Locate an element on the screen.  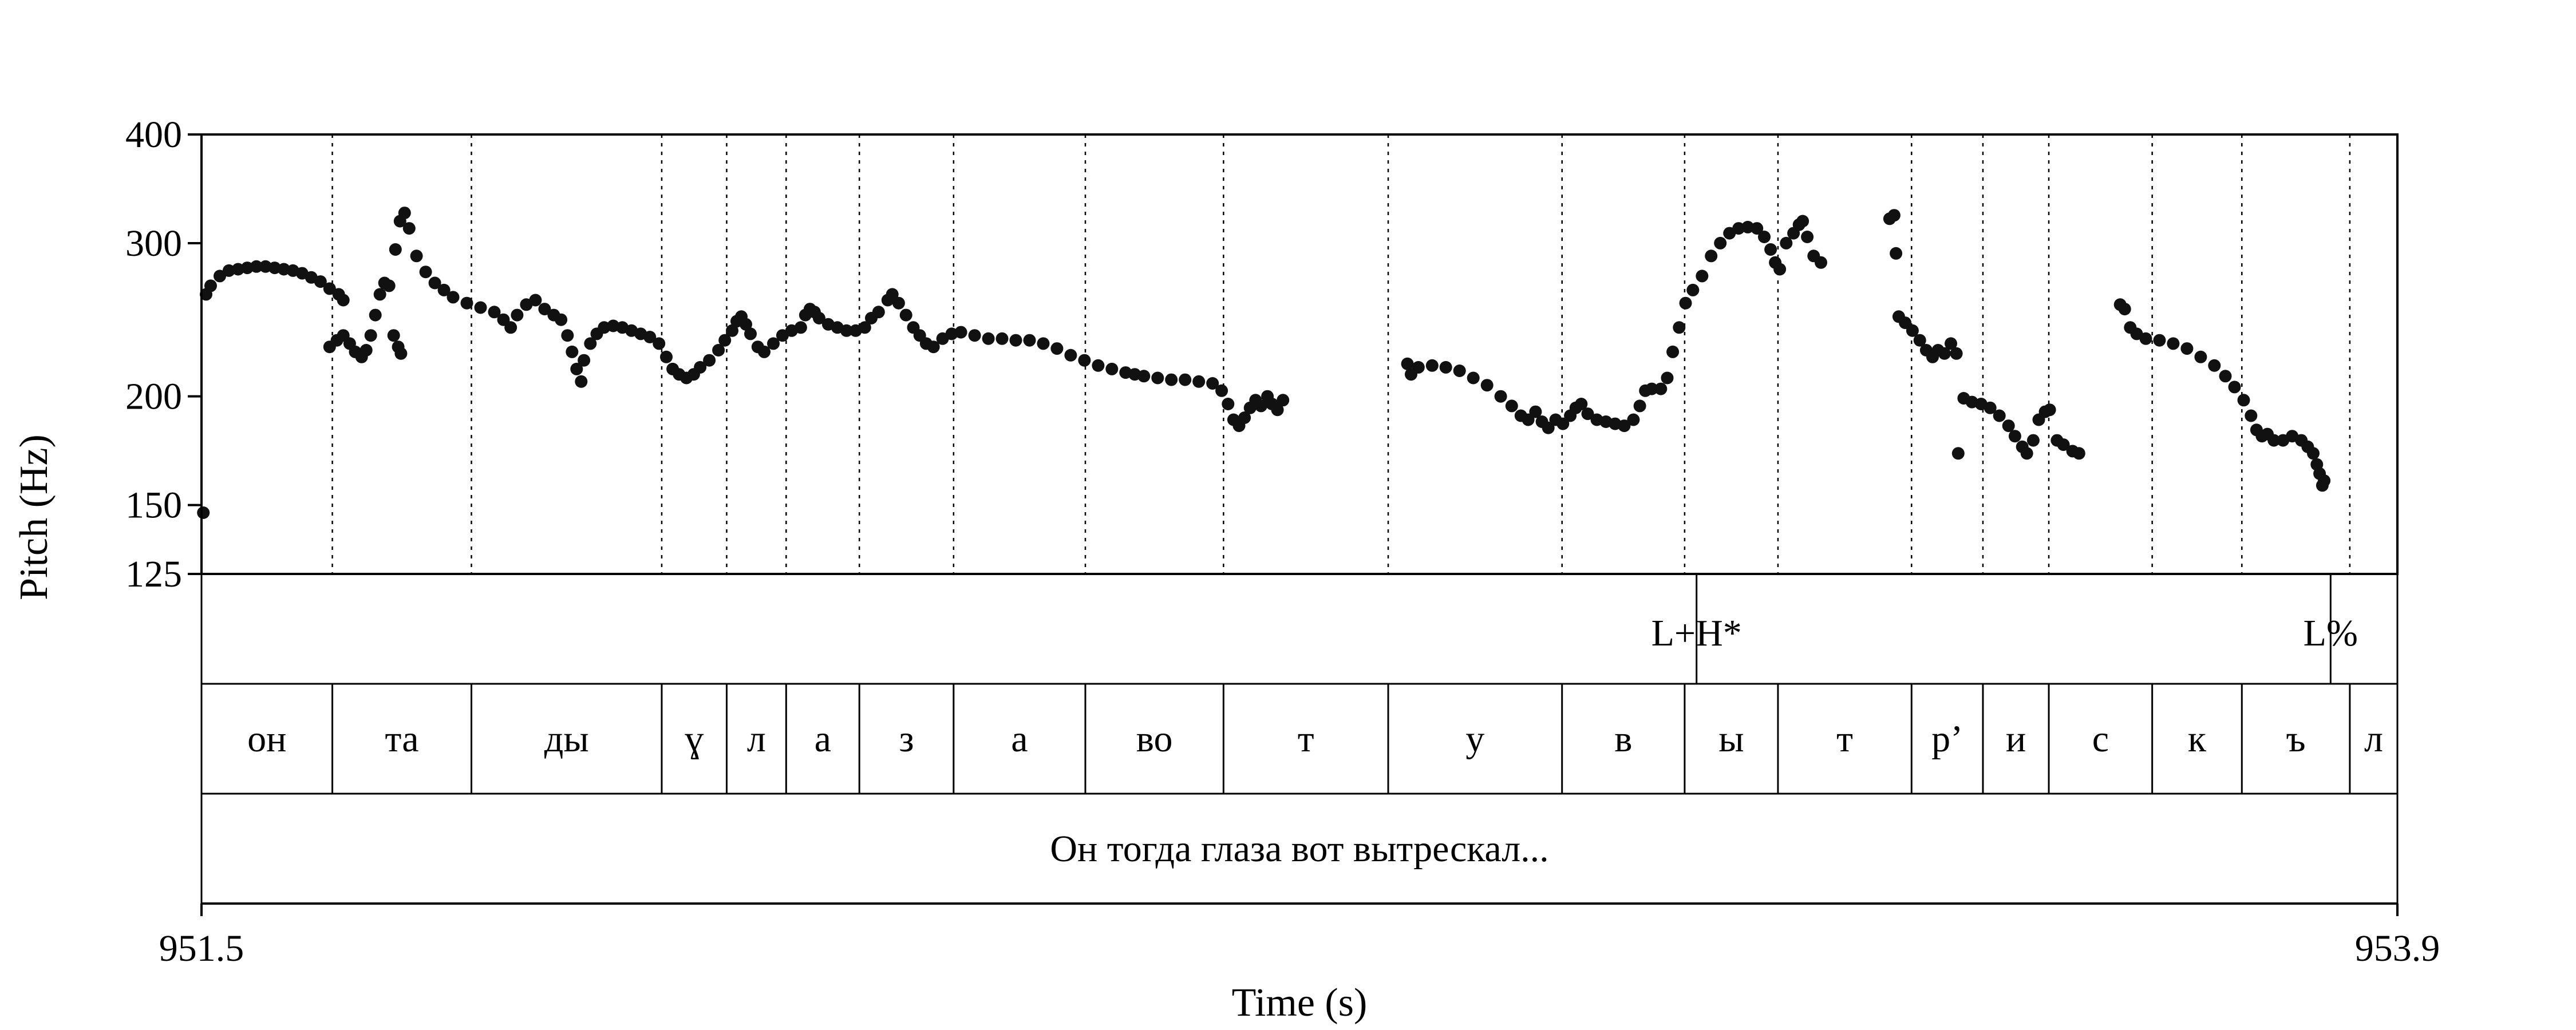
segment-label: ъ is located at coordinates (2296, 739).